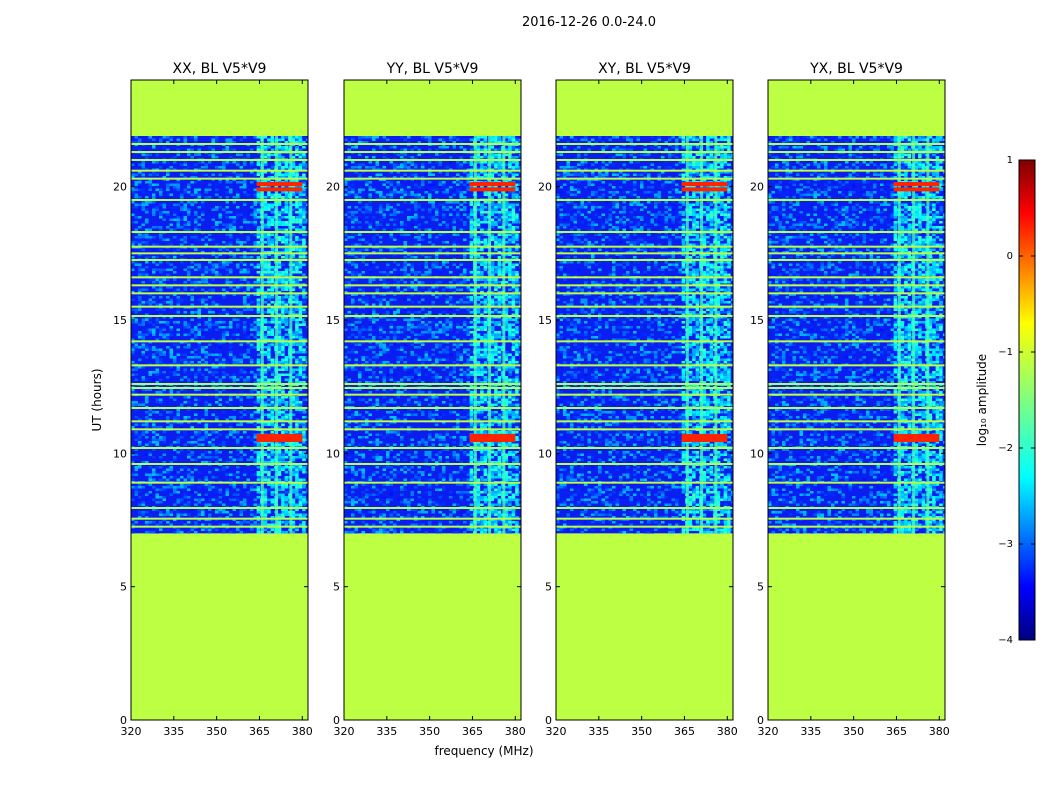 This screenshot has width=1050, height=800. I want to click on flagged-row, so click(219, 306).